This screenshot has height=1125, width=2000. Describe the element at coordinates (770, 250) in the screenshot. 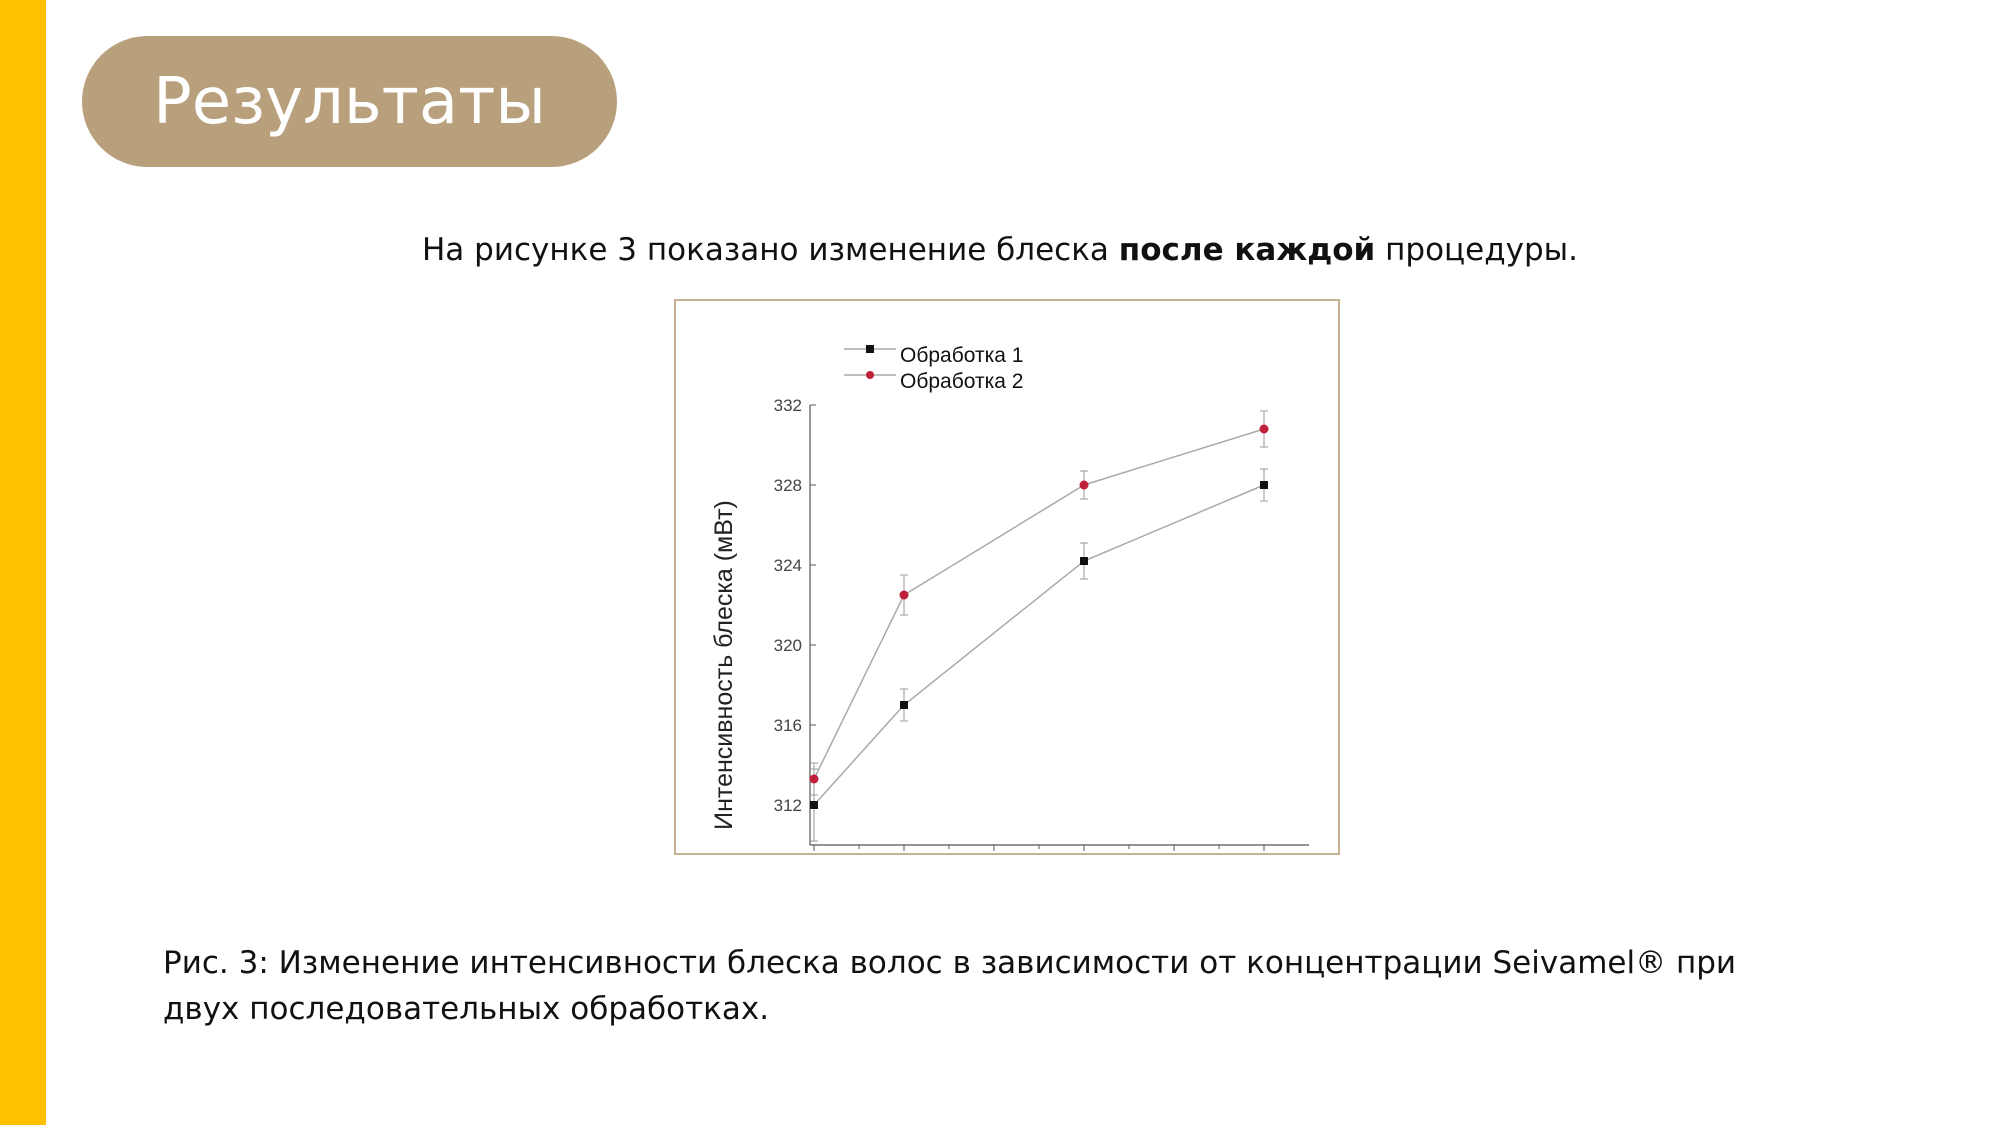

I see `subtitle-text: На рисунке 3 показано изменение блеска` at that location.